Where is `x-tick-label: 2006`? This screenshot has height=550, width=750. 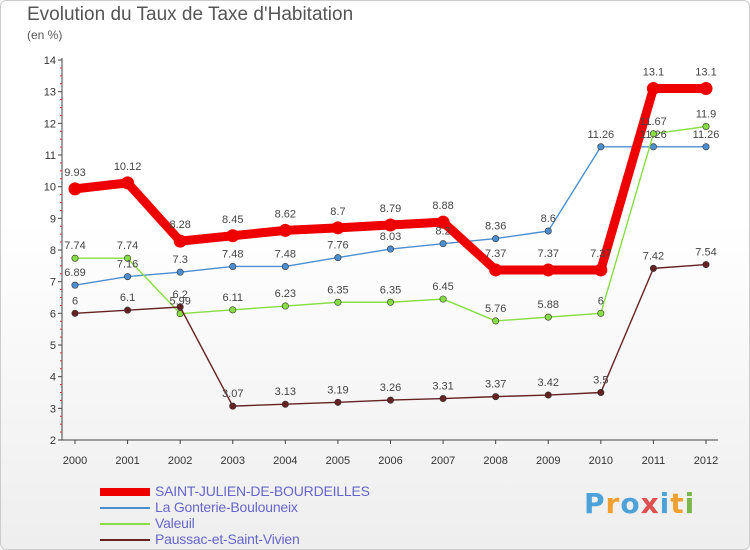 x-tick-label: 2006 is located at coordinates (390, 461).